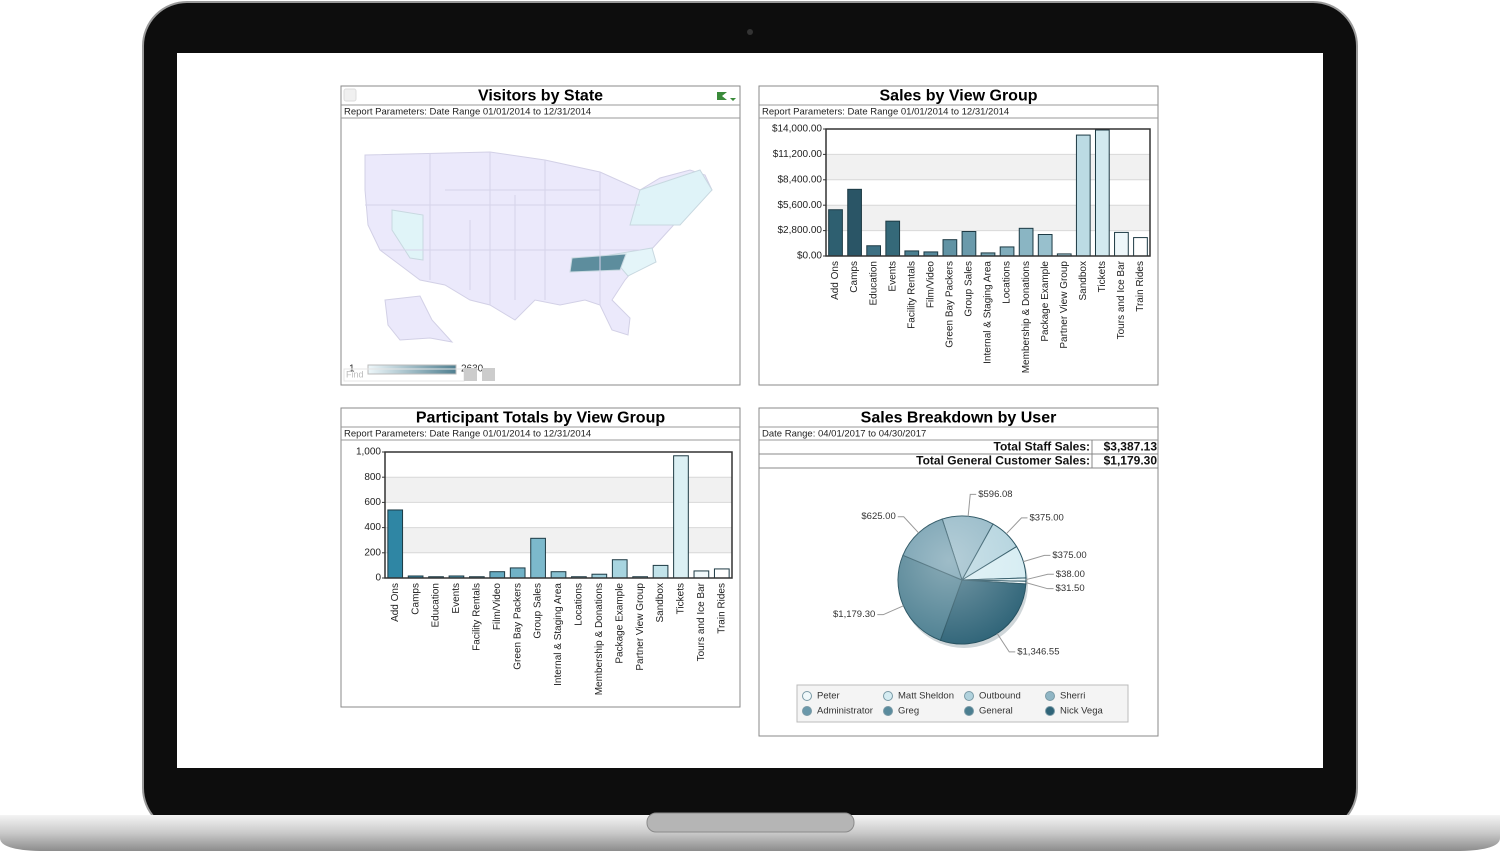 The image size is (1500, 854). I want to click on x-tick-label: Partner View Group, so click(1064, 305).